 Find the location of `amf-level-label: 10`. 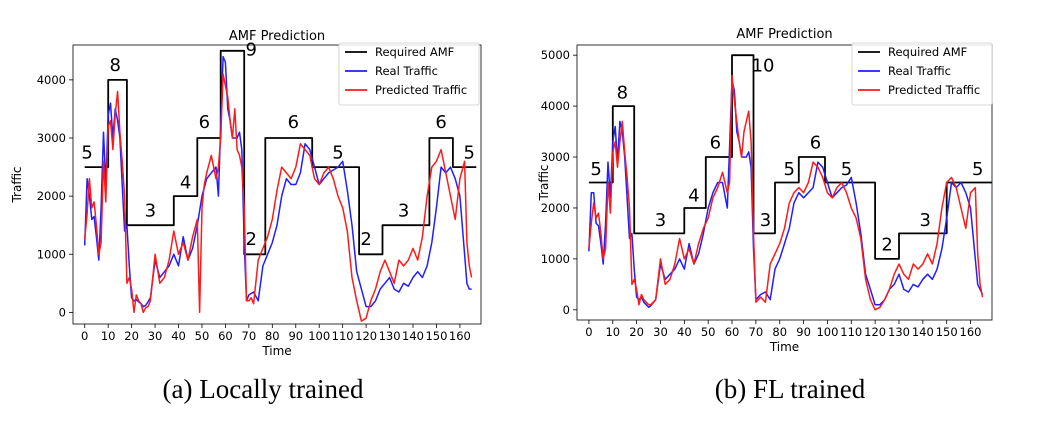

amf-level-label: 10 is located at coordinates (763, 65).